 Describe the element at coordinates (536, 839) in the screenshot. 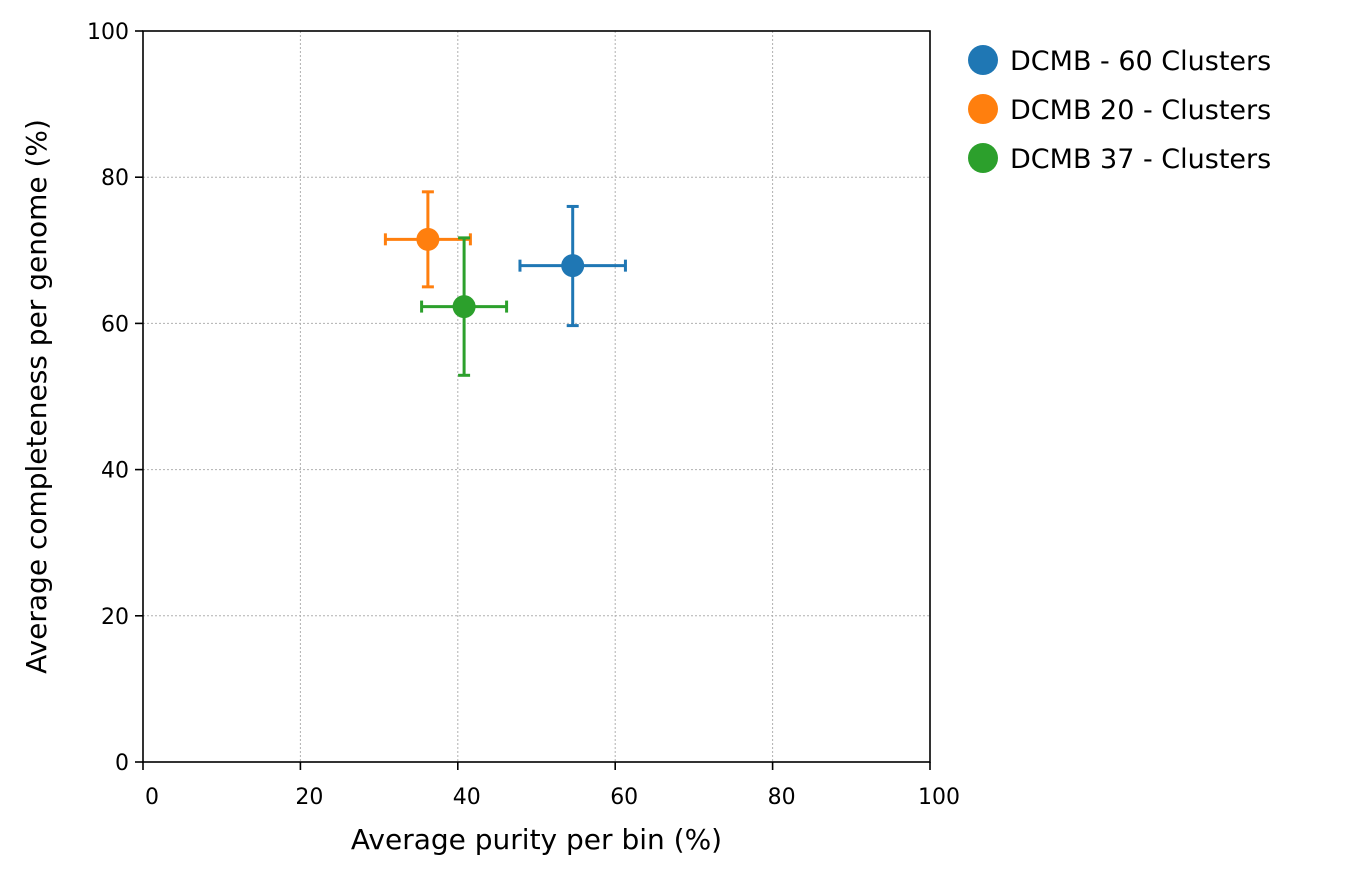

I see `x-axis-label: Average purity per bin (%)` at that location.